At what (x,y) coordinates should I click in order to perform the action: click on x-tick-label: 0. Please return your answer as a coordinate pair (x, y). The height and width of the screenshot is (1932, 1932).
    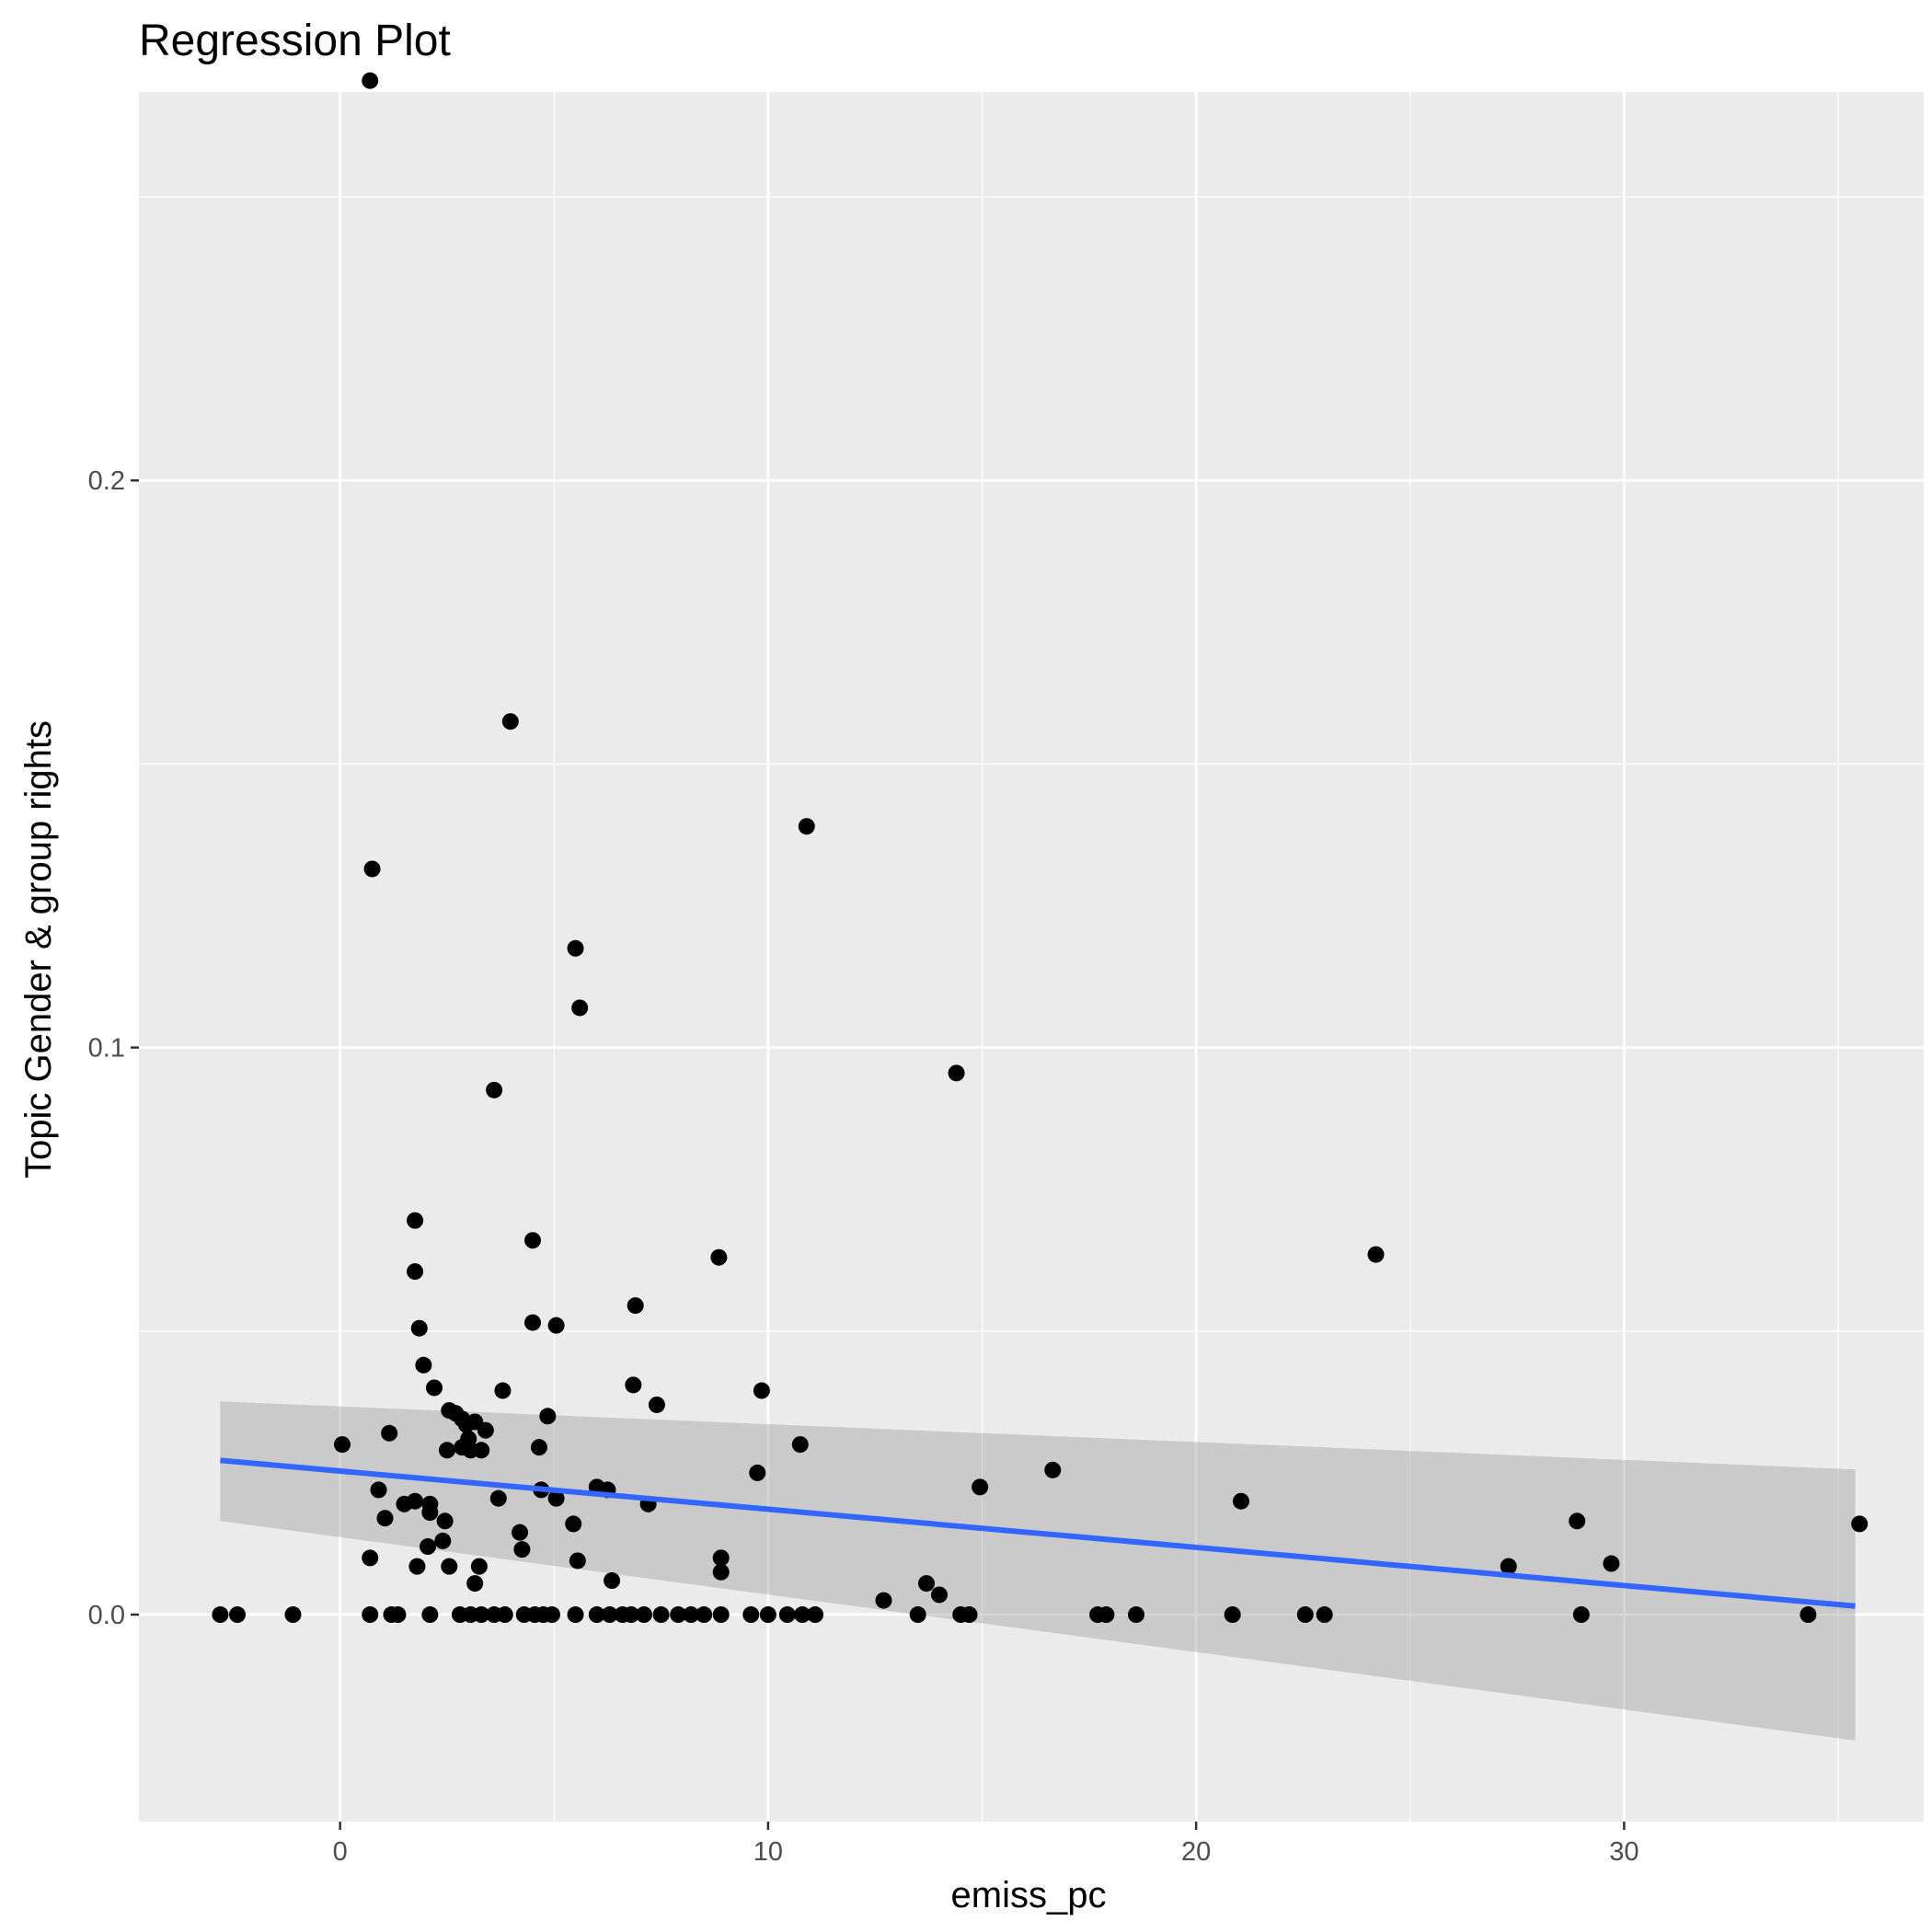
    Looking at the image, I should click on (340, 1852).